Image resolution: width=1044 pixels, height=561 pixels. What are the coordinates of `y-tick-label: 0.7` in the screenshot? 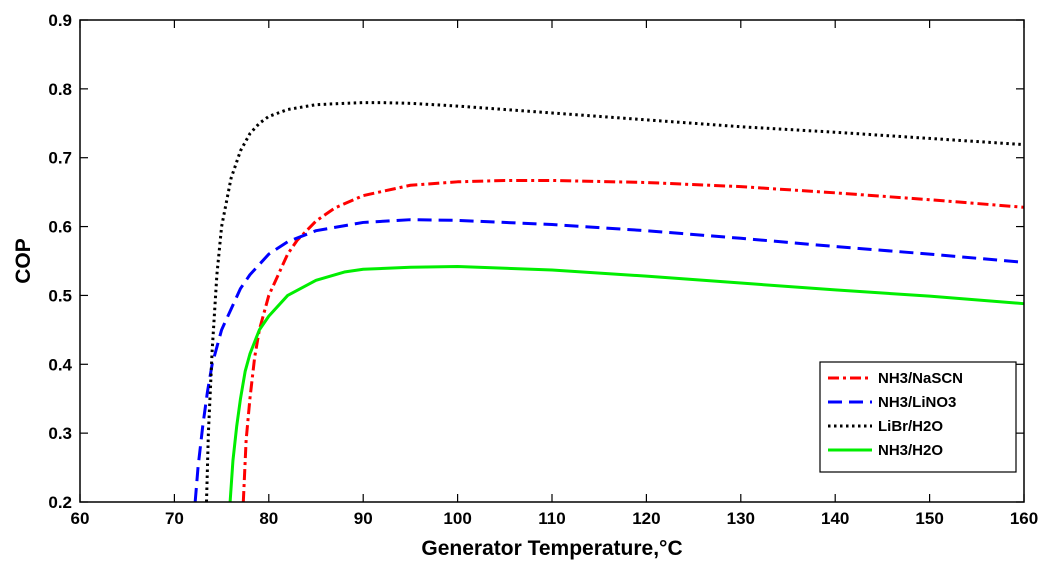 It's located at (60, 158).